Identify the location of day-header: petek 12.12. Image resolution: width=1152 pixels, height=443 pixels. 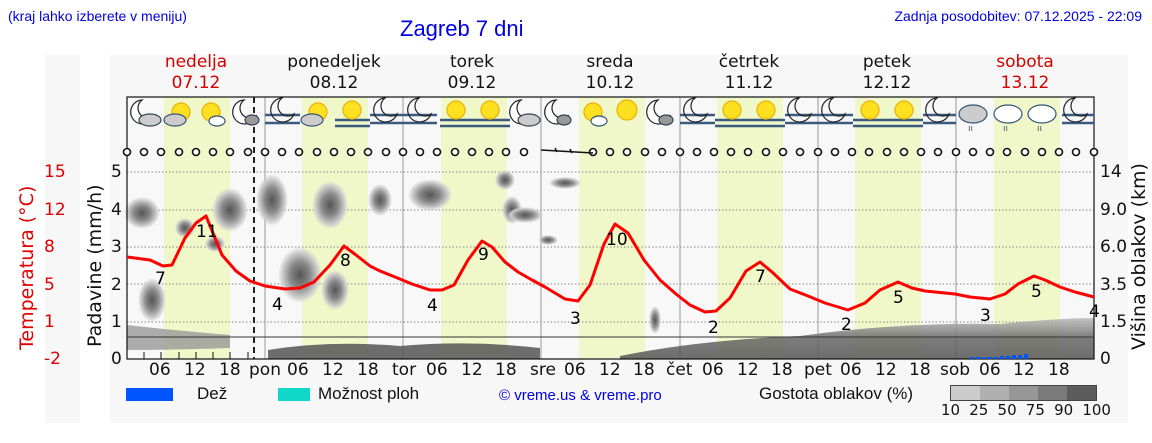
(887, 72).